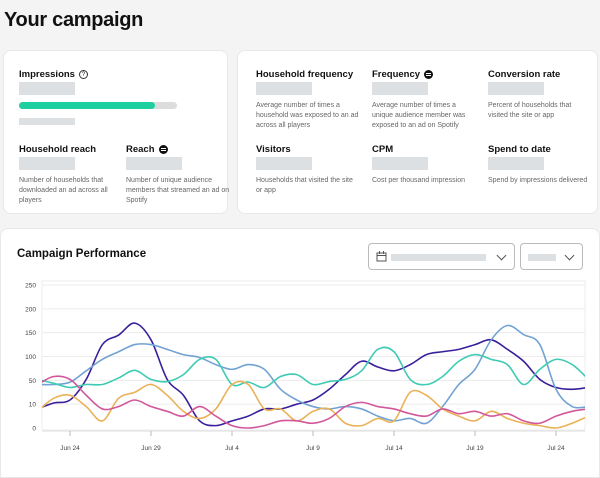 Image resolution: width=600 pixels, height=478 pixels. What do you see at coordinates (304, 185) in the screenshot?
I see `visitors-desc: Households that visited the site or app` at bounding box center [304, 185].